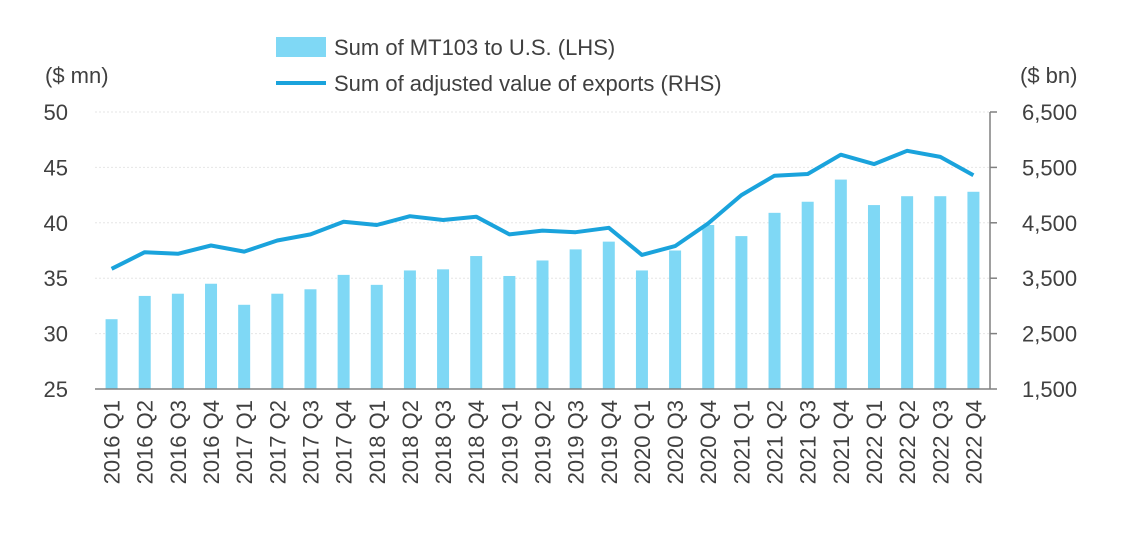  Describe the element at coordinates (509, 442) in the screenshot. I see `x-tick-label: 2019 Q1` at that location.